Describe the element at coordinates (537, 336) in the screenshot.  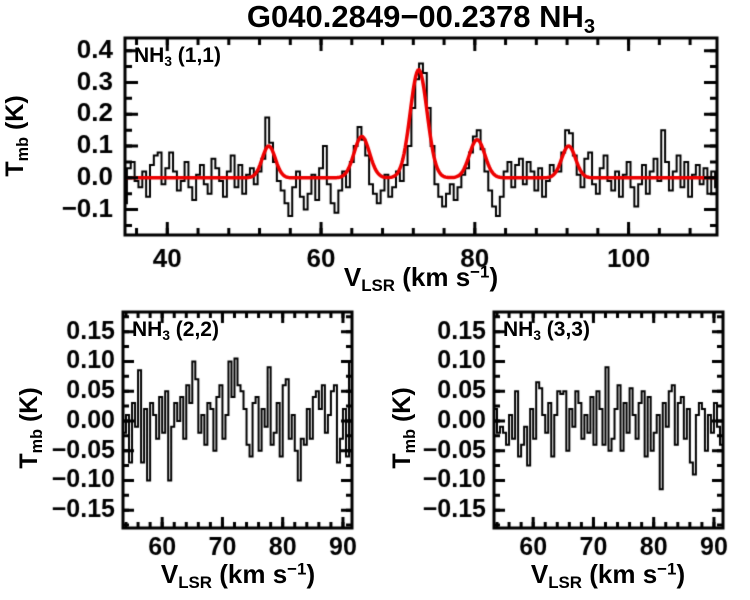
I see `panel-label-nh3-33-sub: 3` at that location.